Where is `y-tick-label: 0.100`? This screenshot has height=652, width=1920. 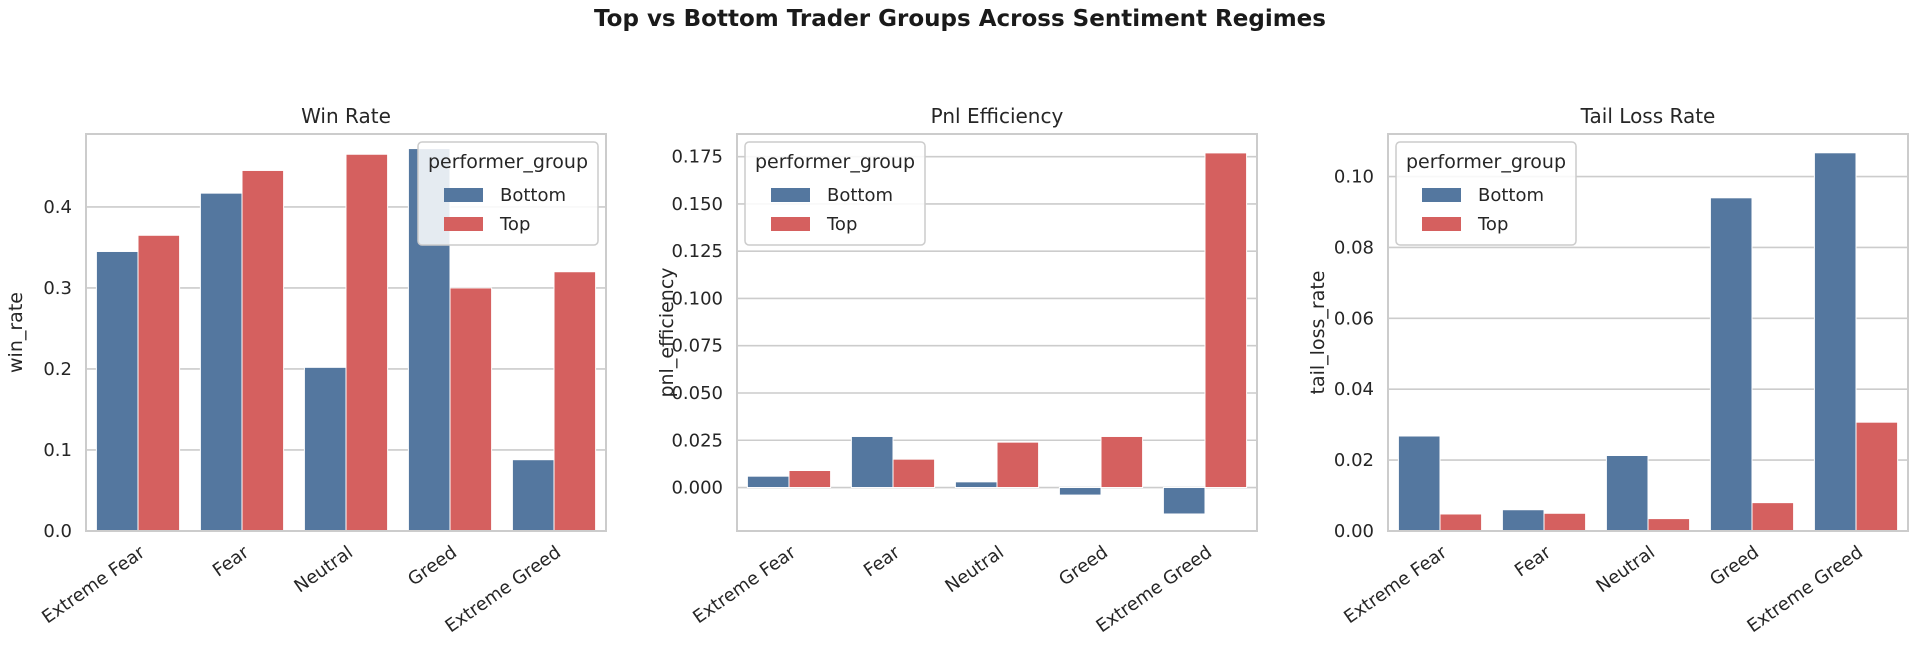 y-tick-label: 0.100 is located at coordinates (697, 298).